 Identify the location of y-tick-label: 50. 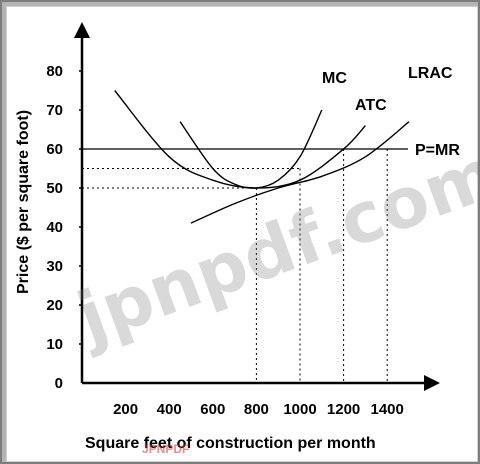
(54, 188).